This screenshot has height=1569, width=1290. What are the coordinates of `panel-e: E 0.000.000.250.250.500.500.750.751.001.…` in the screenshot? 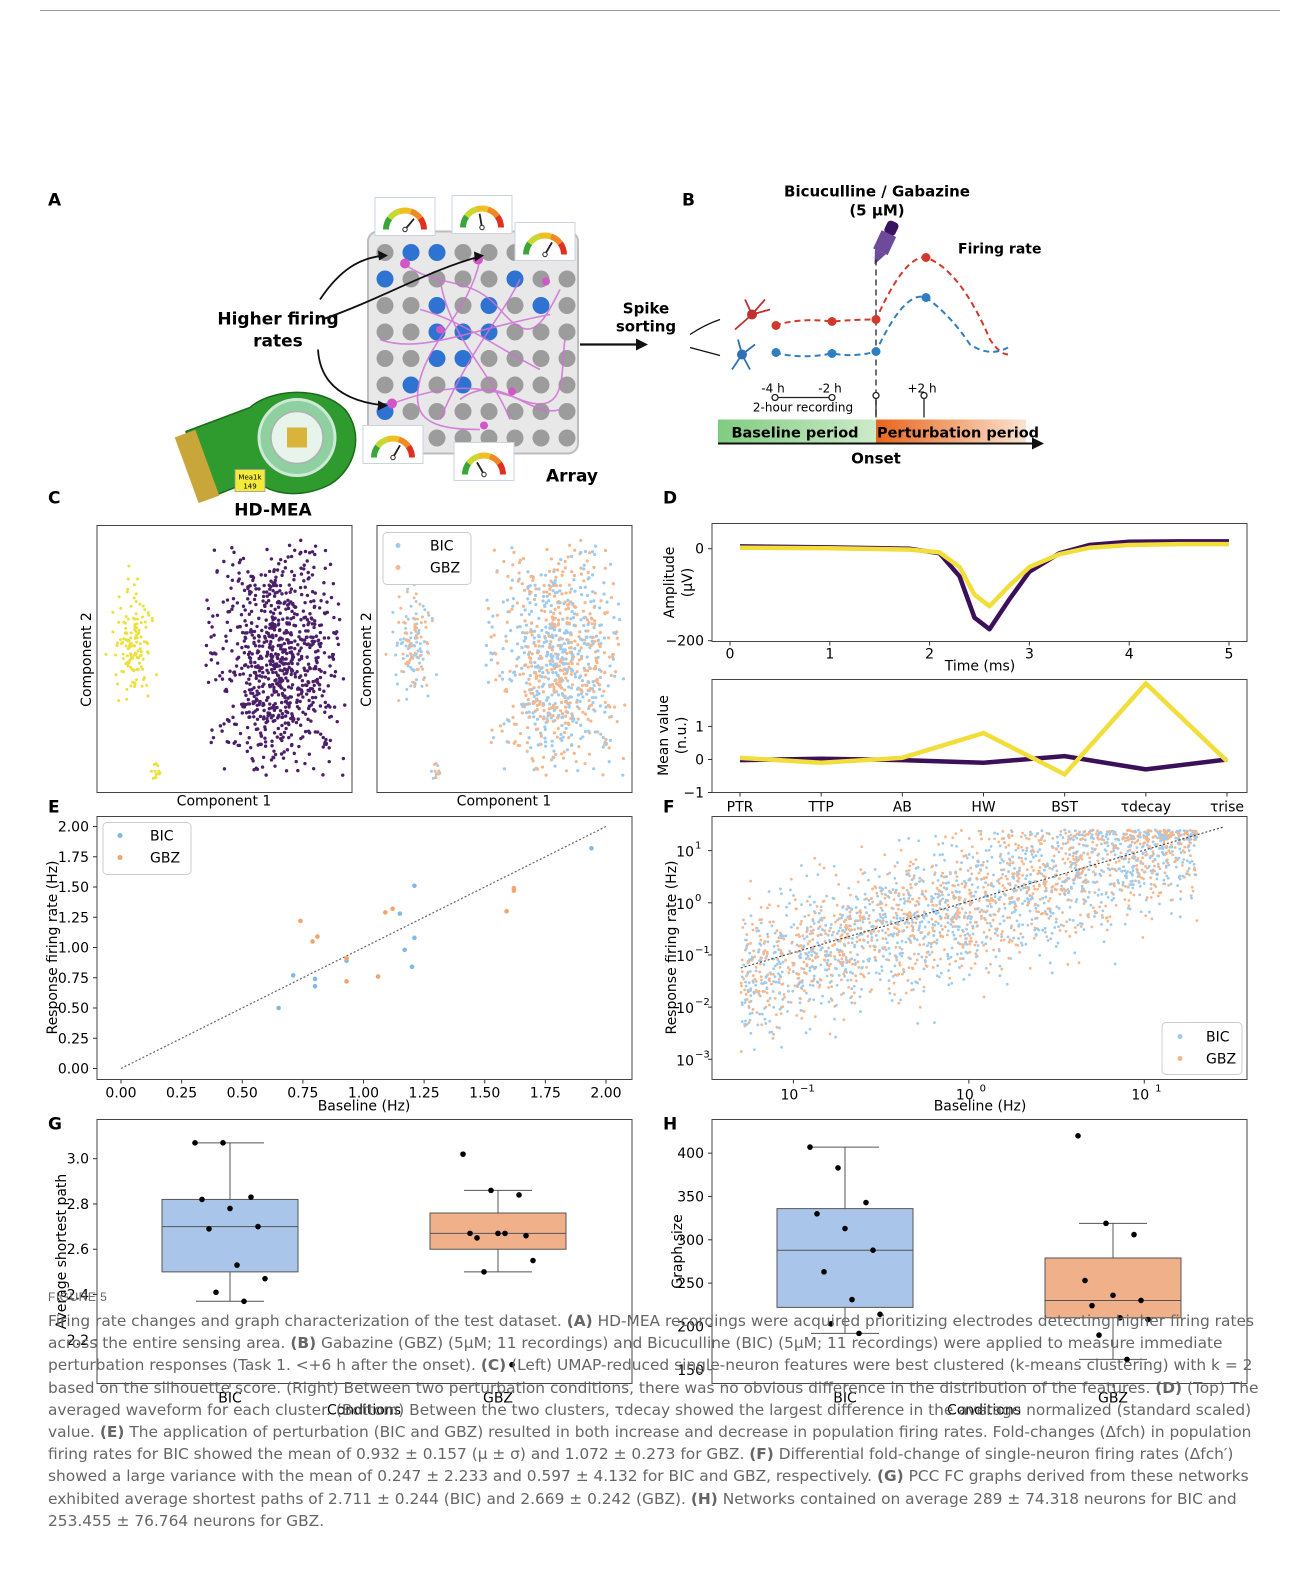 It's located at (339, 956).